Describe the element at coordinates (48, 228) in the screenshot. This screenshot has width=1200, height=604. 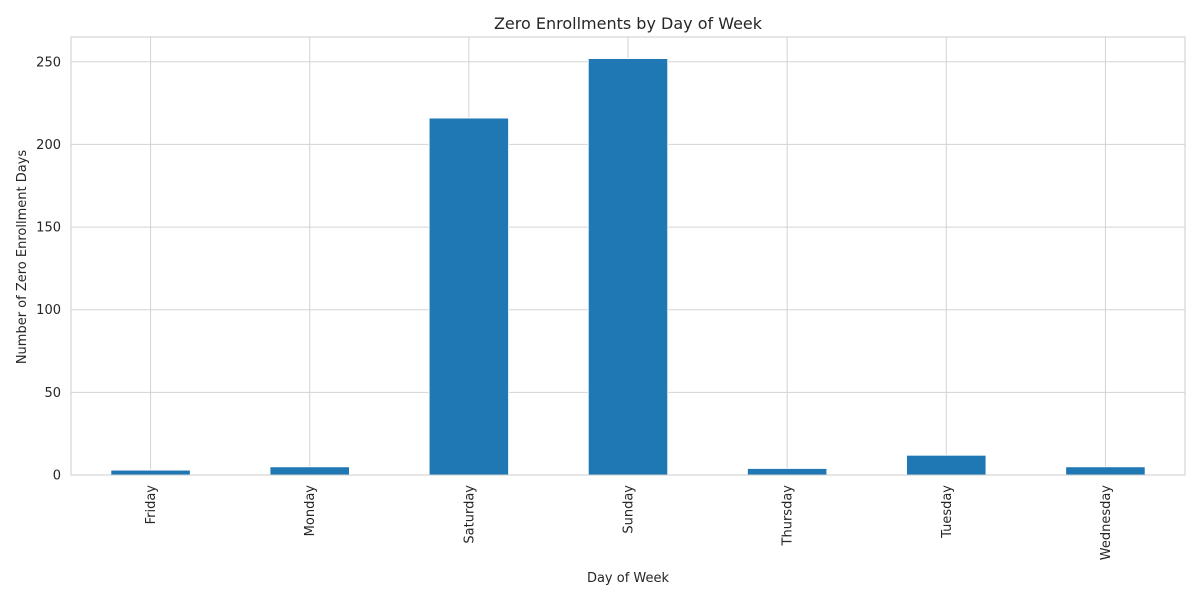
I see `y-tick-label: 150` at that location.